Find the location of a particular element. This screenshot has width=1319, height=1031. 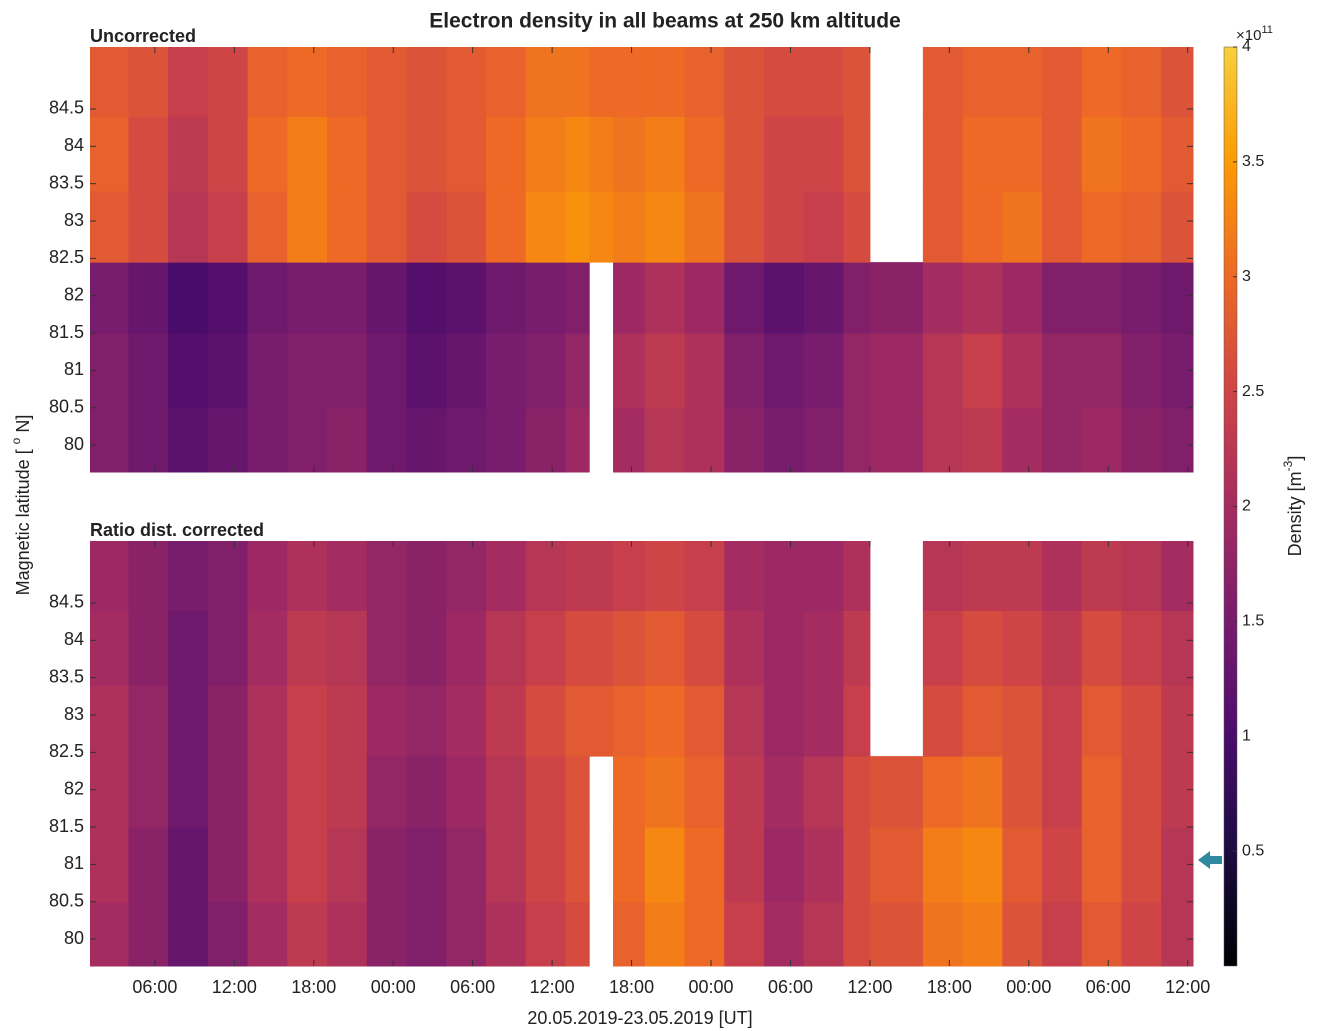

y-tick-label: 84 is located at coordinates (74, 145).